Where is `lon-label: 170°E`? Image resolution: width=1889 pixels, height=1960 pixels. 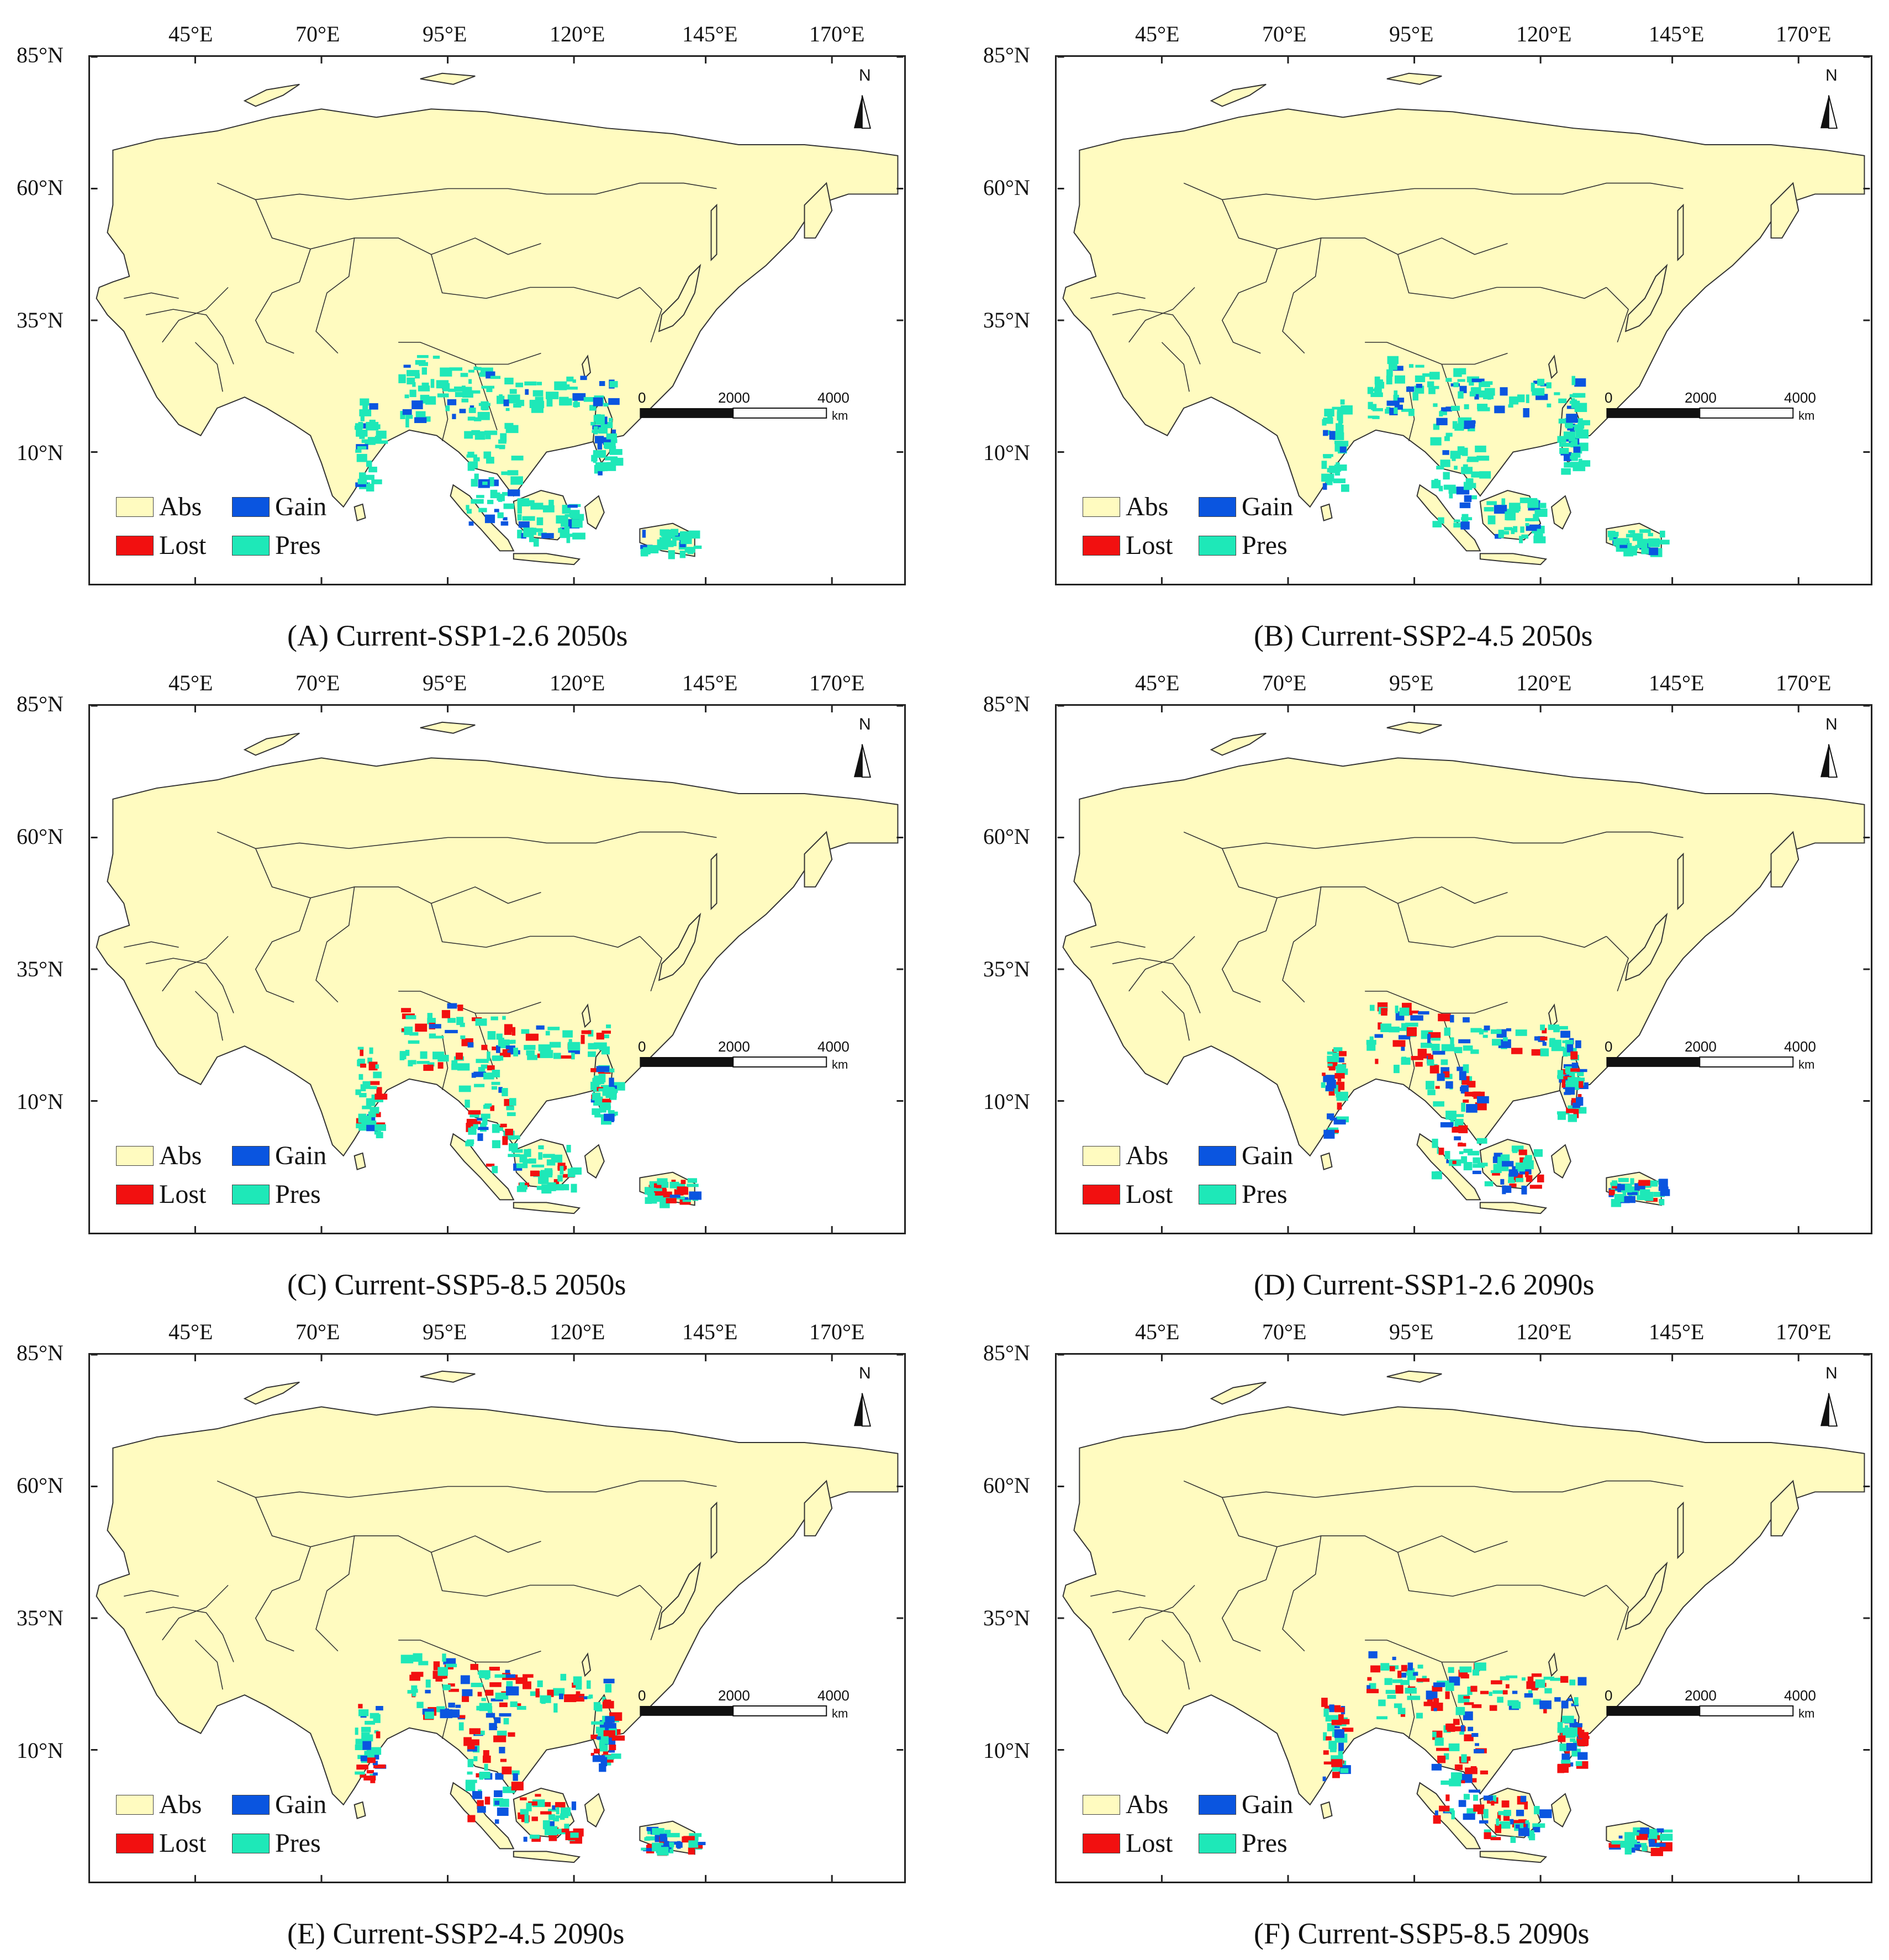
lon-label: 170°E is located at coordinates (1804, 1332).